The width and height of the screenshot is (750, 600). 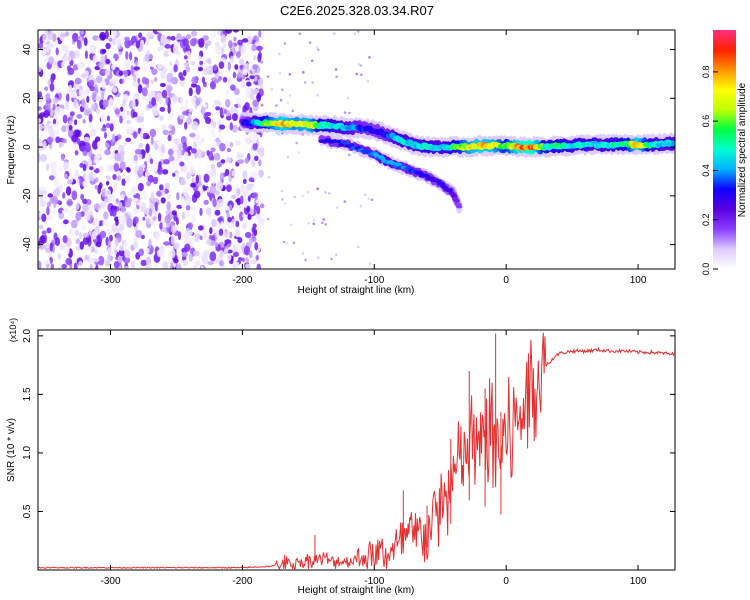 I want to click on y-tick-label: 40, so click(x=27, y=50).